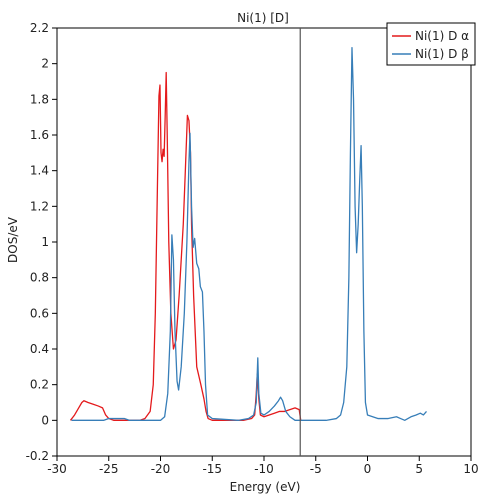  Describe the element at coordinates (264, 469) in the screenshot. I see `x-tick-label: -10` at that location.